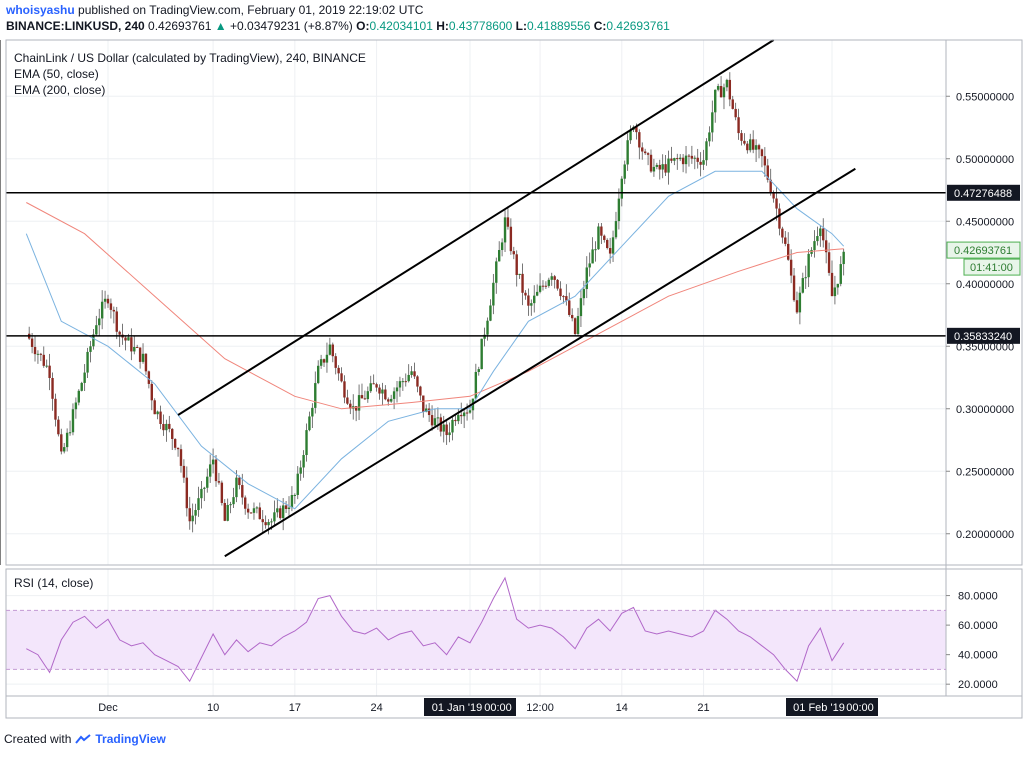  I want to click on legend-ema50: EMA (50, close), so click(56, 74).